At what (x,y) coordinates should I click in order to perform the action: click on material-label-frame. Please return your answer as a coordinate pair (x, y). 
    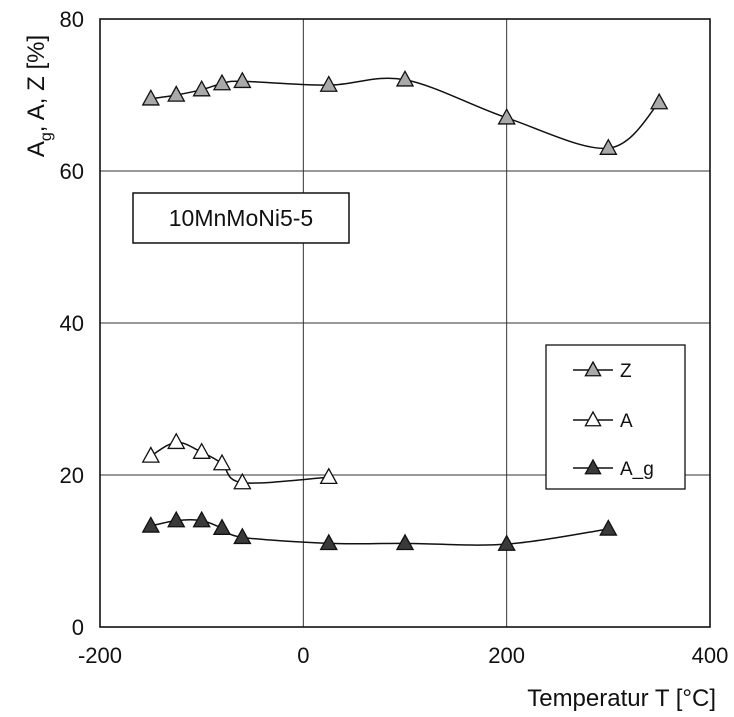
    Looking at the image, I should click on (241, 218).